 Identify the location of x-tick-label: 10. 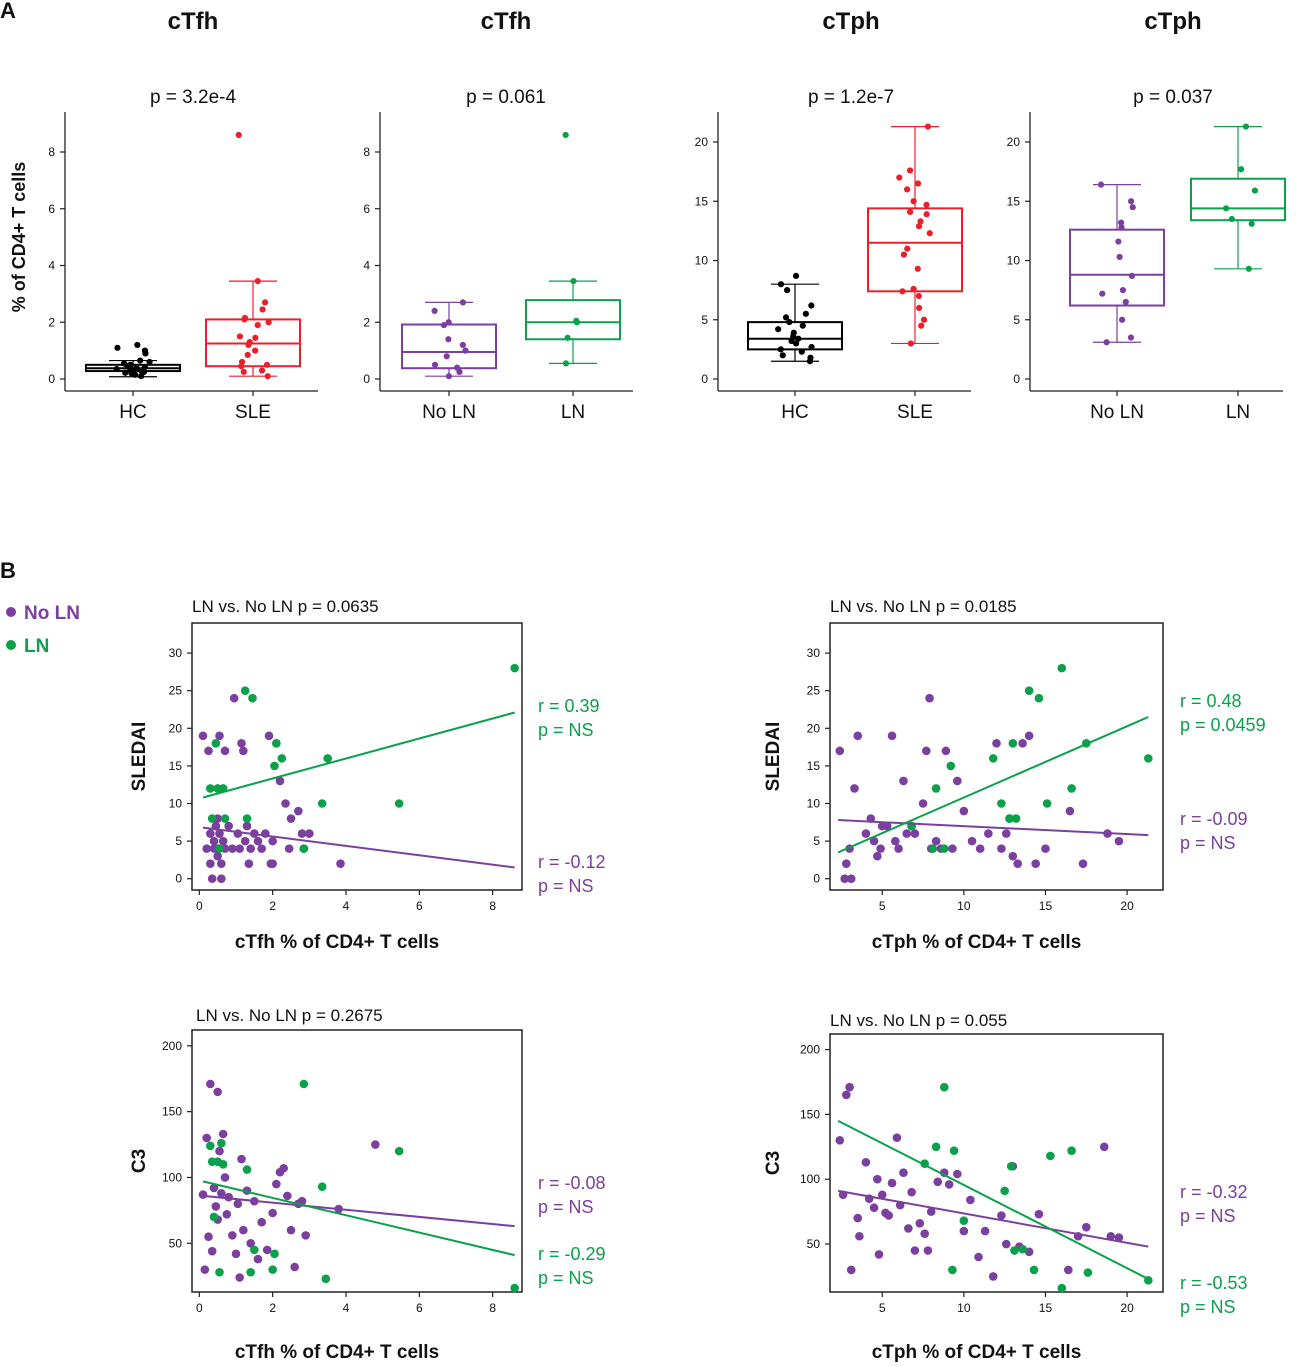
(964, 906).